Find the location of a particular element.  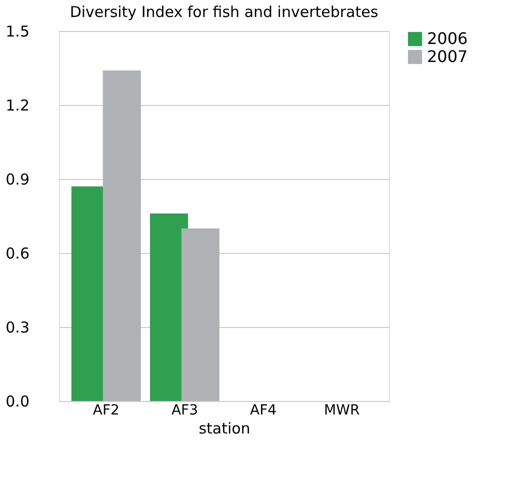

x-axis-title: station is located at coordinates (224, 429).